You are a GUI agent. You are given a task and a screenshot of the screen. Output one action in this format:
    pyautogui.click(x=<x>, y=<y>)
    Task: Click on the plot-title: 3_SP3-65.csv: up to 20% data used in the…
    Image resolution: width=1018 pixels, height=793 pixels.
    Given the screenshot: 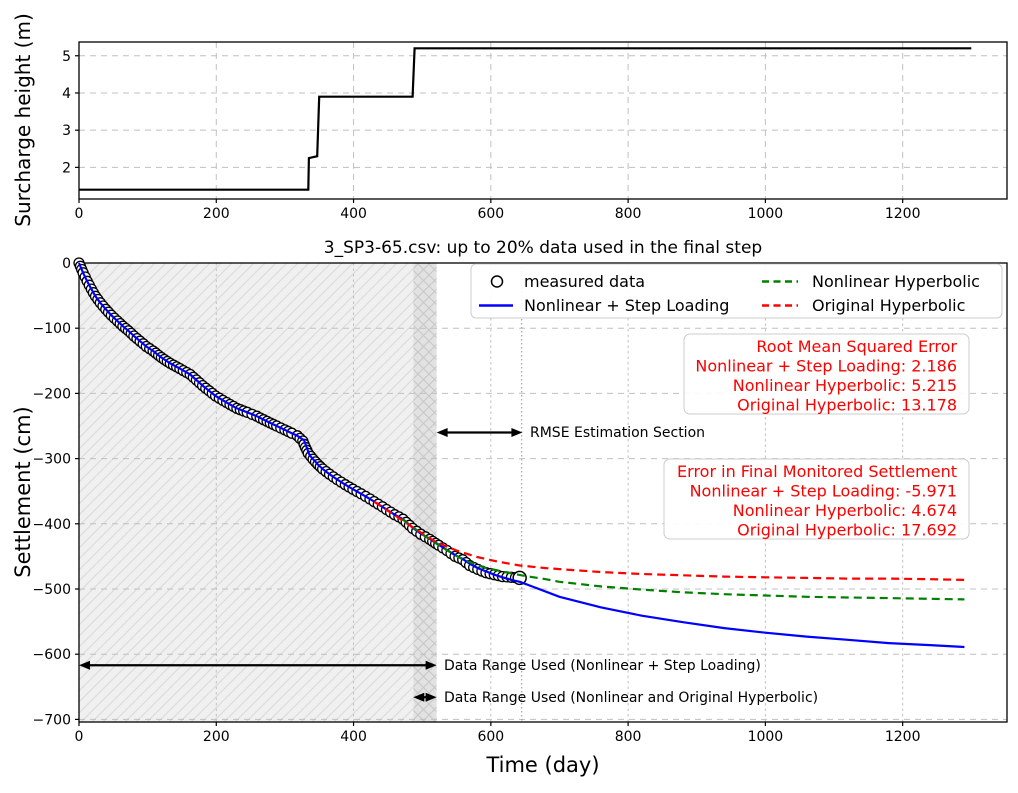 What is the action you would take?
    pyautogui.click(x=543, y=248)
    